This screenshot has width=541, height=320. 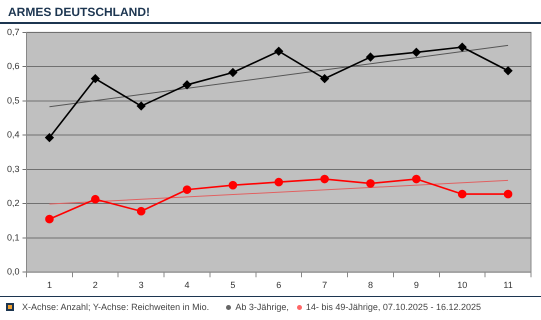 I want to click on y-tick-label: 0,5, so click(x=13, y=100).